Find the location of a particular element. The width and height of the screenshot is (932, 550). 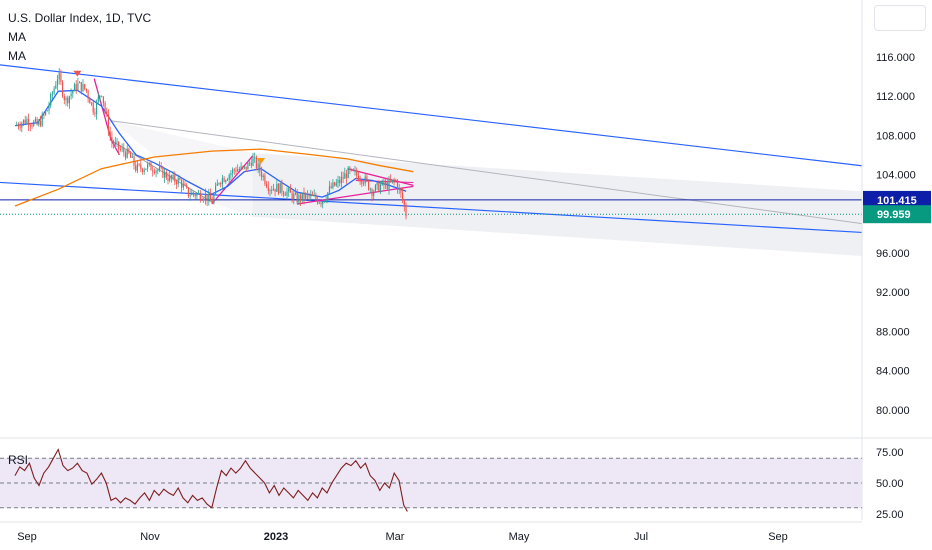

down-arrow-marker is located at coordinates (261, 160).